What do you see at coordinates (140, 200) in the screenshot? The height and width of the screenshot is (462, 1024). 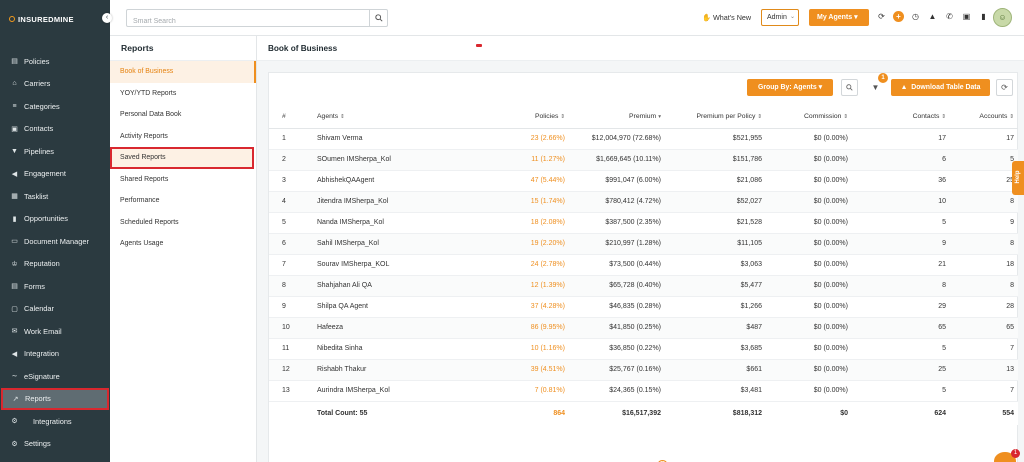 I see `report-item-performance: Performance` at bounding box center [140, 200].